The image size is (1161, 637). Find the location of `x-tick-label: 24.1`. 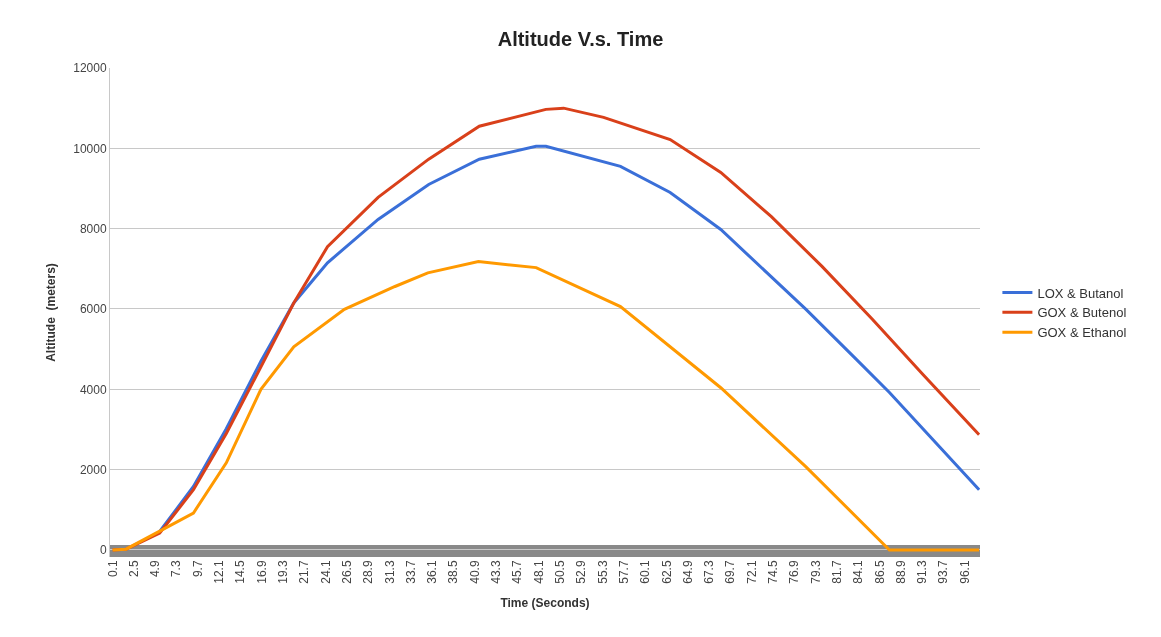

x-tick-label: 24.1 is located at coordinates (325, 572).